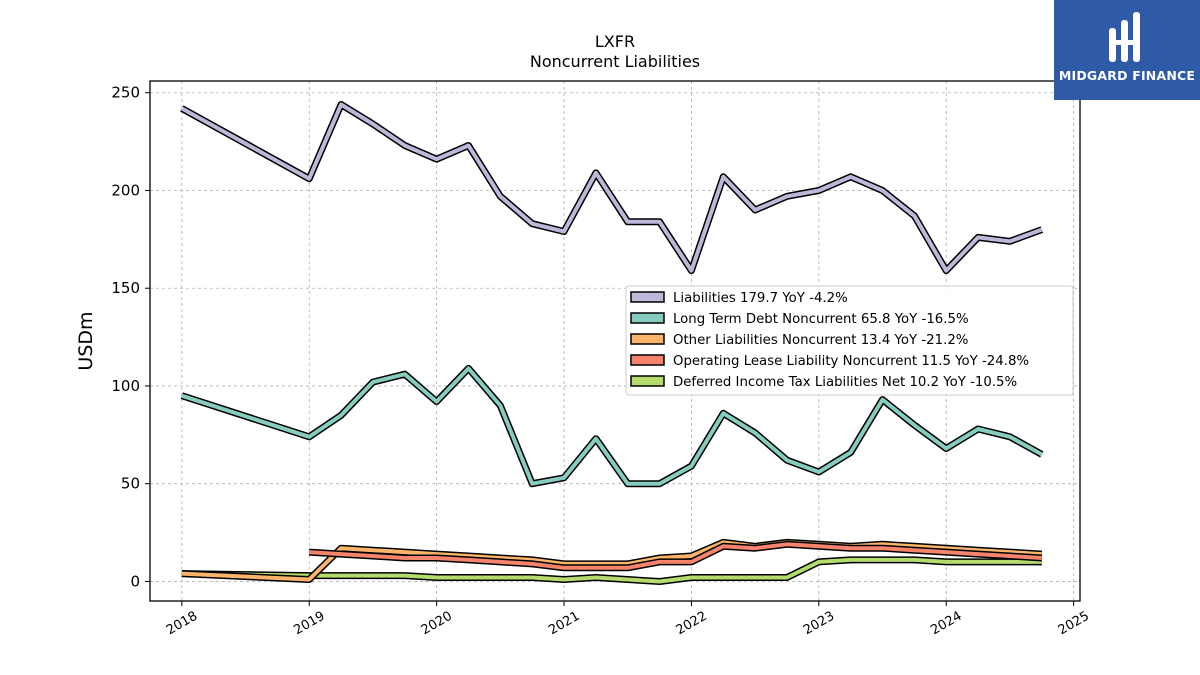  Describe the element at coordinates (692, 624) in the screenshot. I see `x-tick-label: 2022` at that location.